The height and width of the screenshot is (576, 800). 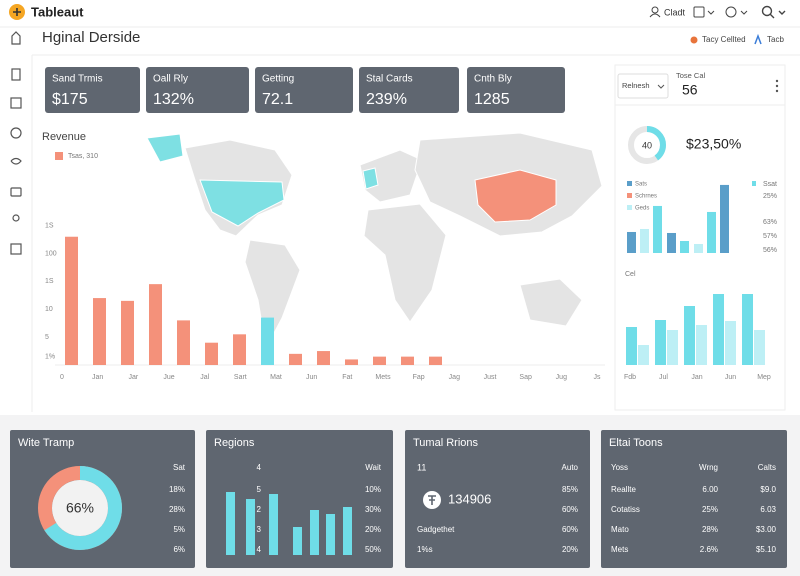 I want to click on nav-clock, so click(x=16, y=133).